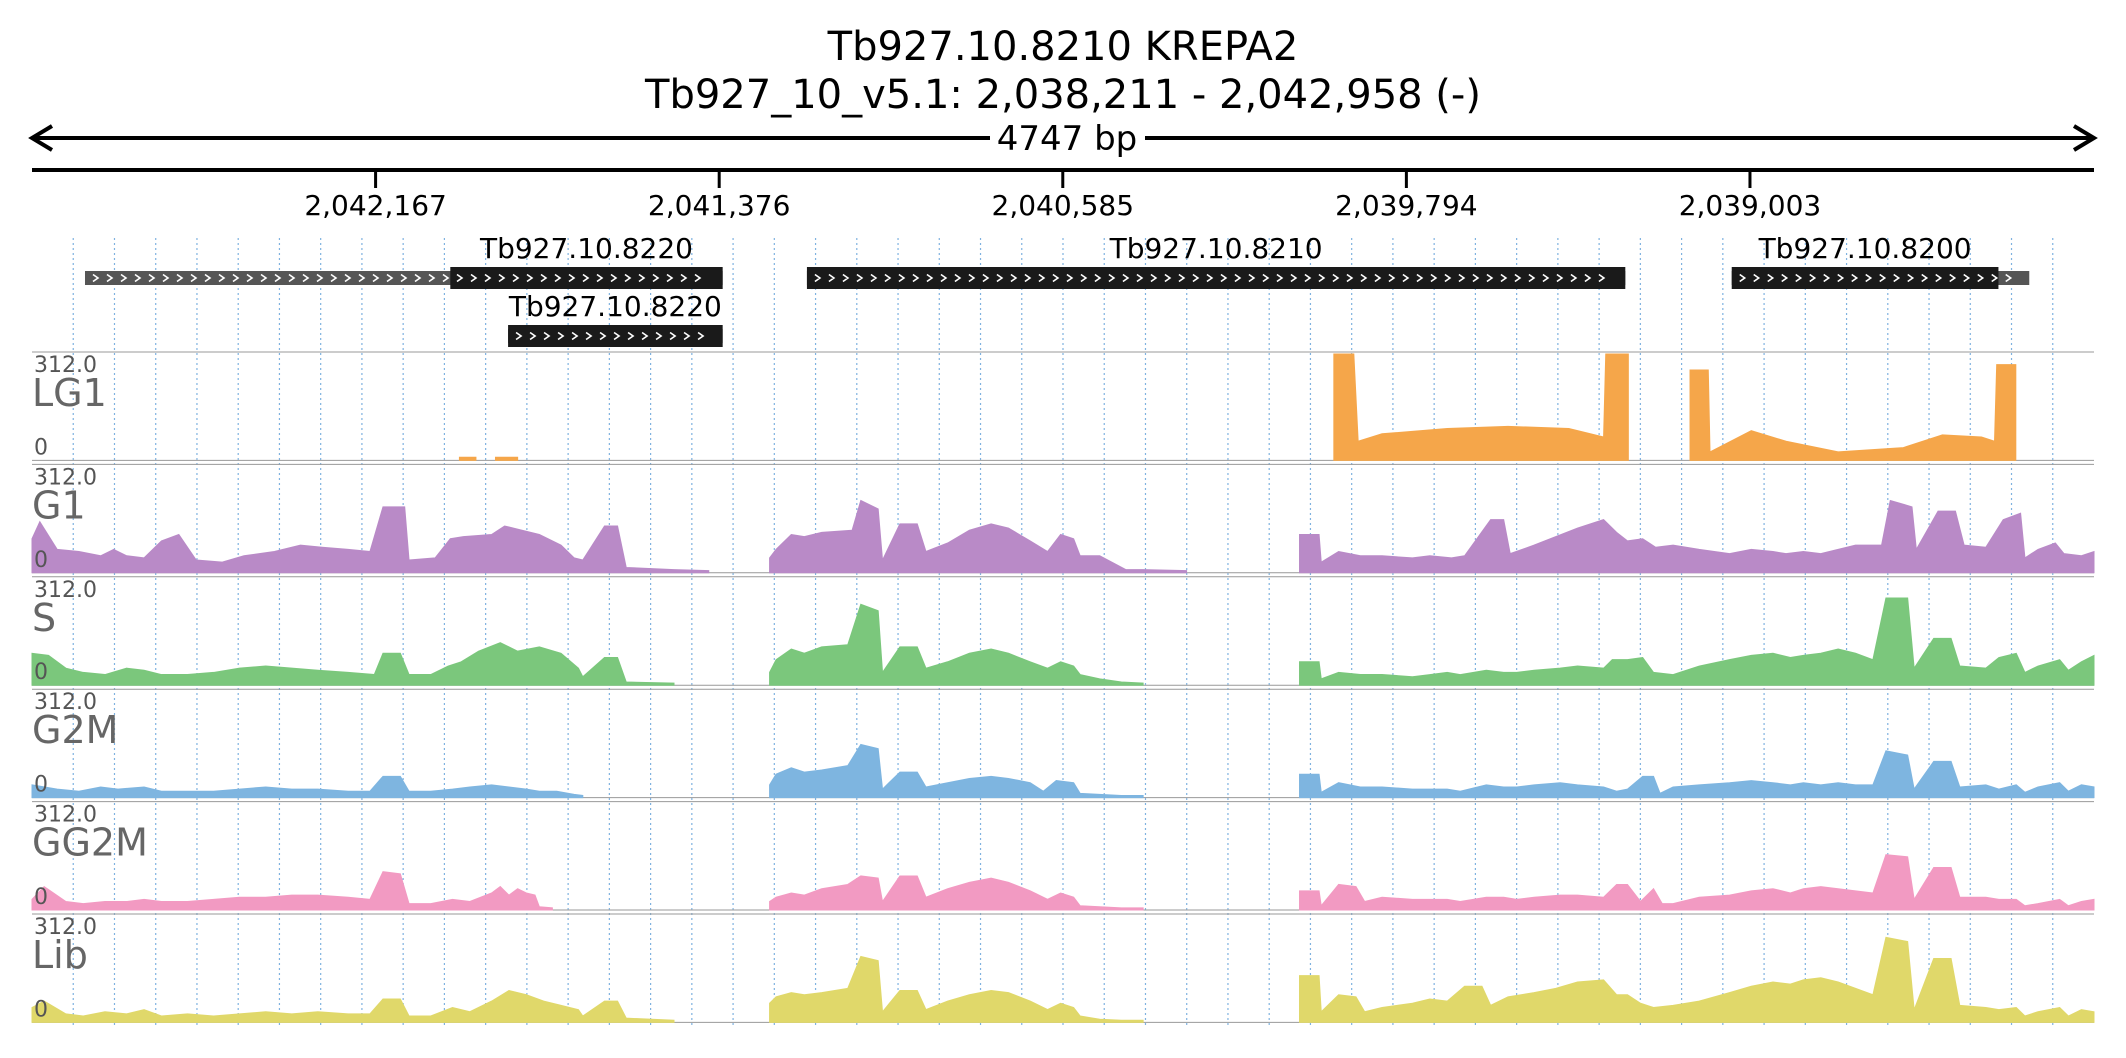  What do you see at coordinates (1865, 248) in the screenshot?
I see `gene-label: Tb927.10.8200` at bounding box center [1865, 248].